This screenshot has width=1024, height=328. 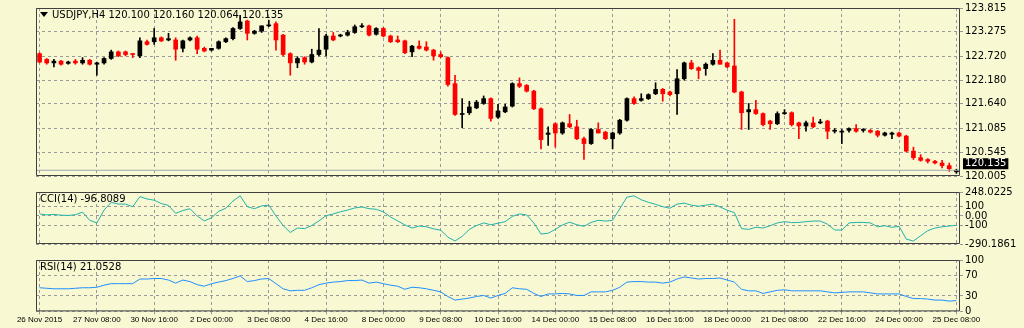 What do you see at coordinates (498, 320) in the screenshot?
I see `x-tick-label: 10 Dec 16:00` at bounding box center [498, 320].